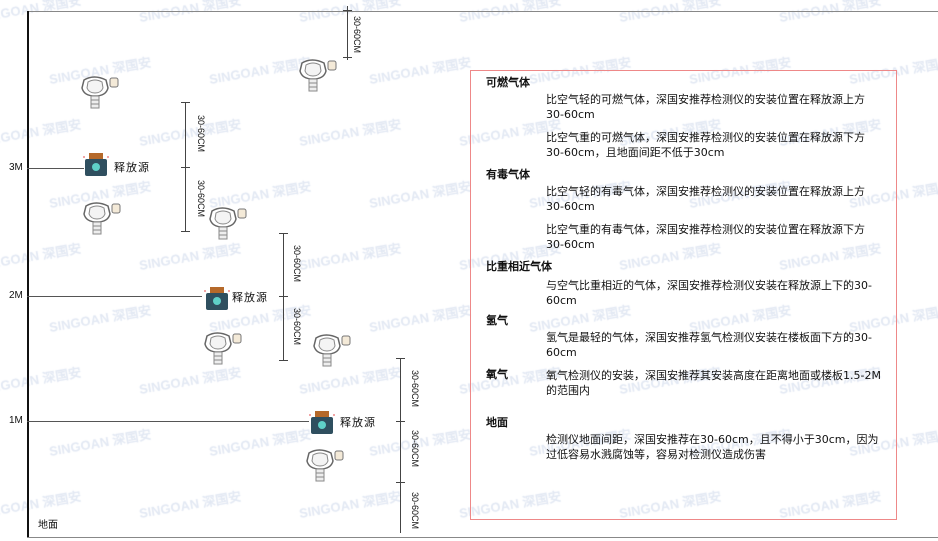 The width and height of the screenshot is (938, 541). I want to click on level-3m-line, so click(55, 168).